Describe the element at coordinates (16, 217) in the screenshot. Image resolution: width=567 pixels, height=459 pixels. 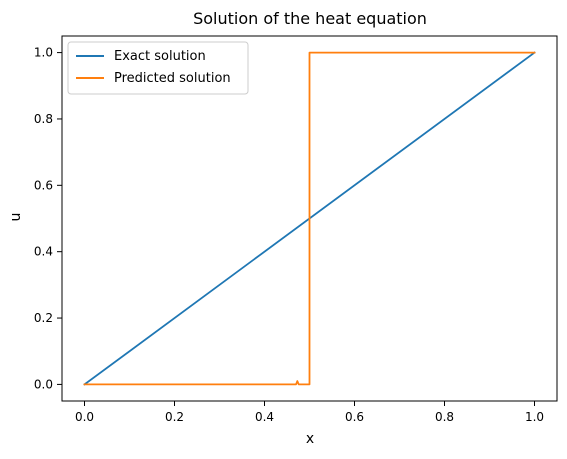
I see `y-axis-label: u` at that location.